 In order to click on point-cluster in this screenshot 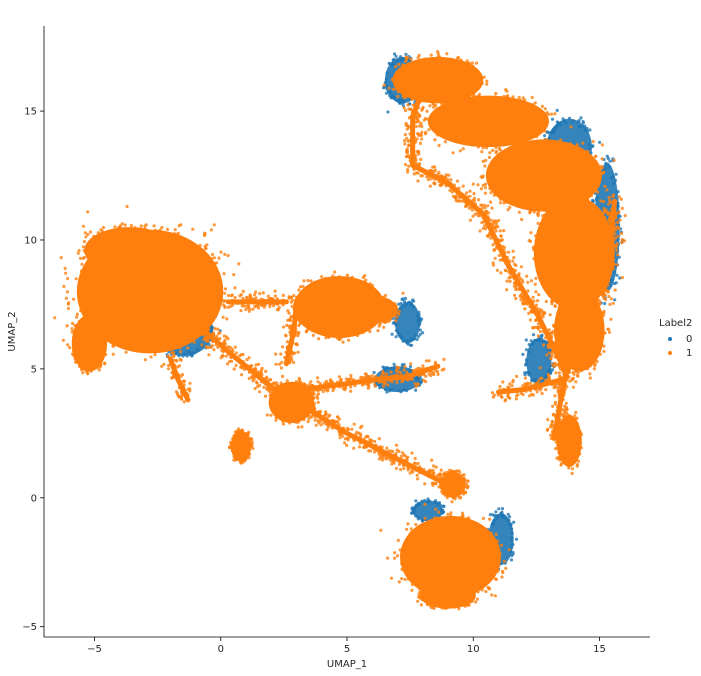, I will do `click(427, 510)`.